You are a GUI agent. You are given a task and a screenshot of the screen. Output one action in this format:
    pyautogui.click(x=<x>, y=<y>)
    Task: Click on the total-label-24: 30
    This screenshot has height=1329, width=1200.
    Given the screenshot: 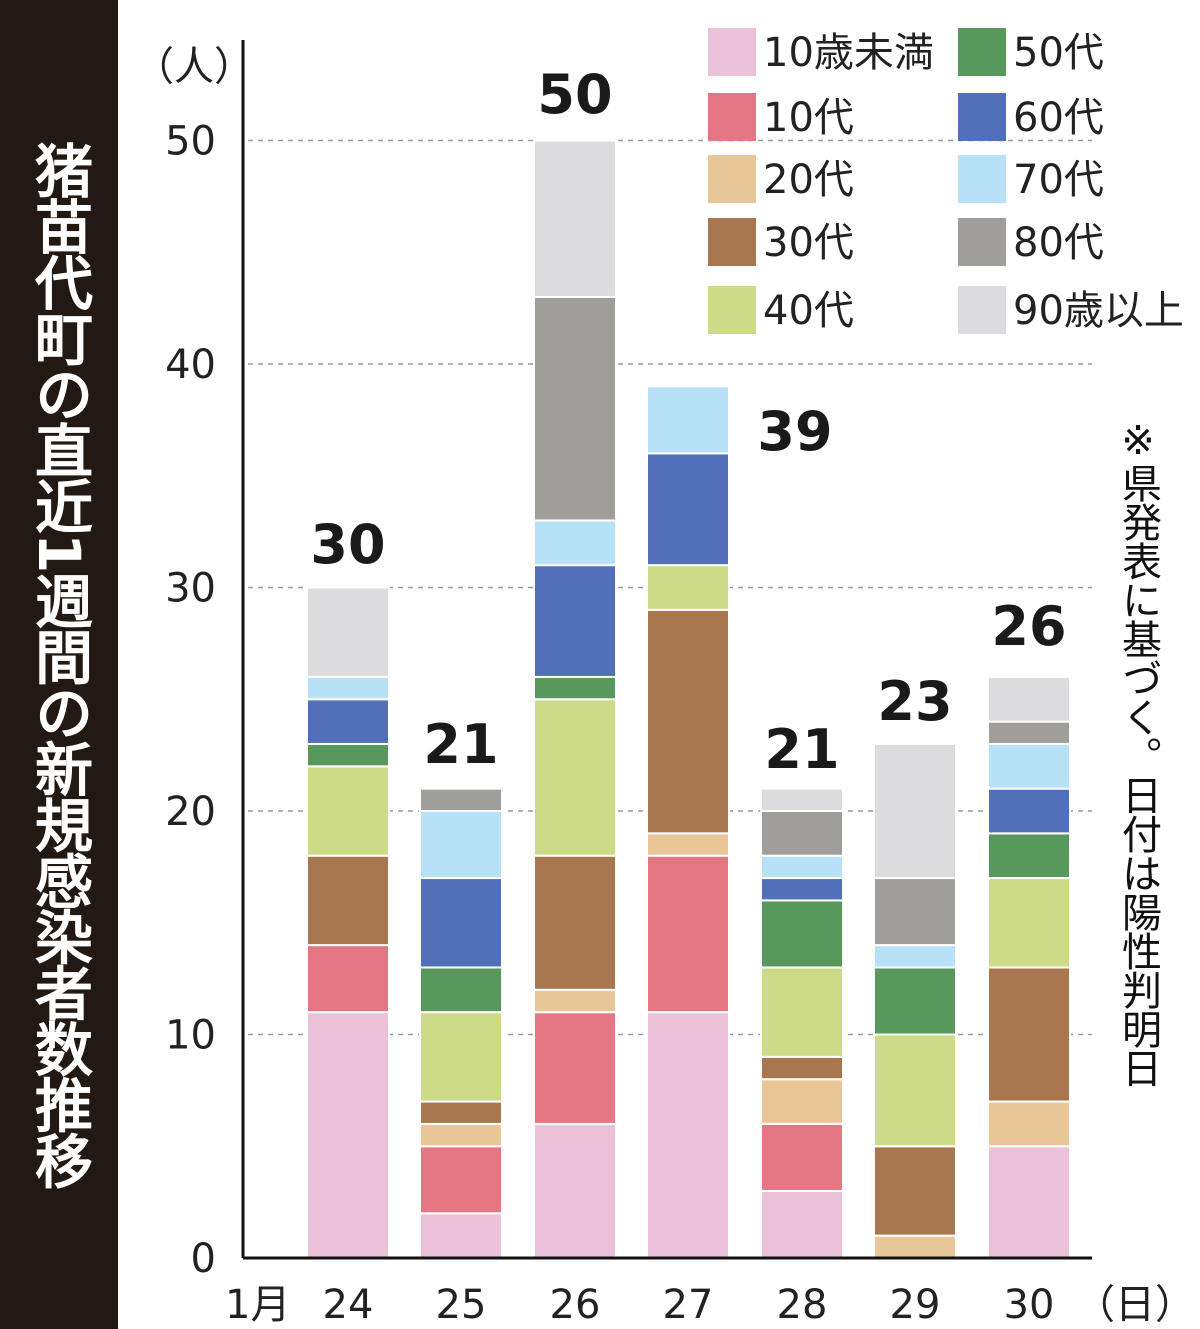 What is the action you would take?
    pyautogui.click(x=347, y=544)
    